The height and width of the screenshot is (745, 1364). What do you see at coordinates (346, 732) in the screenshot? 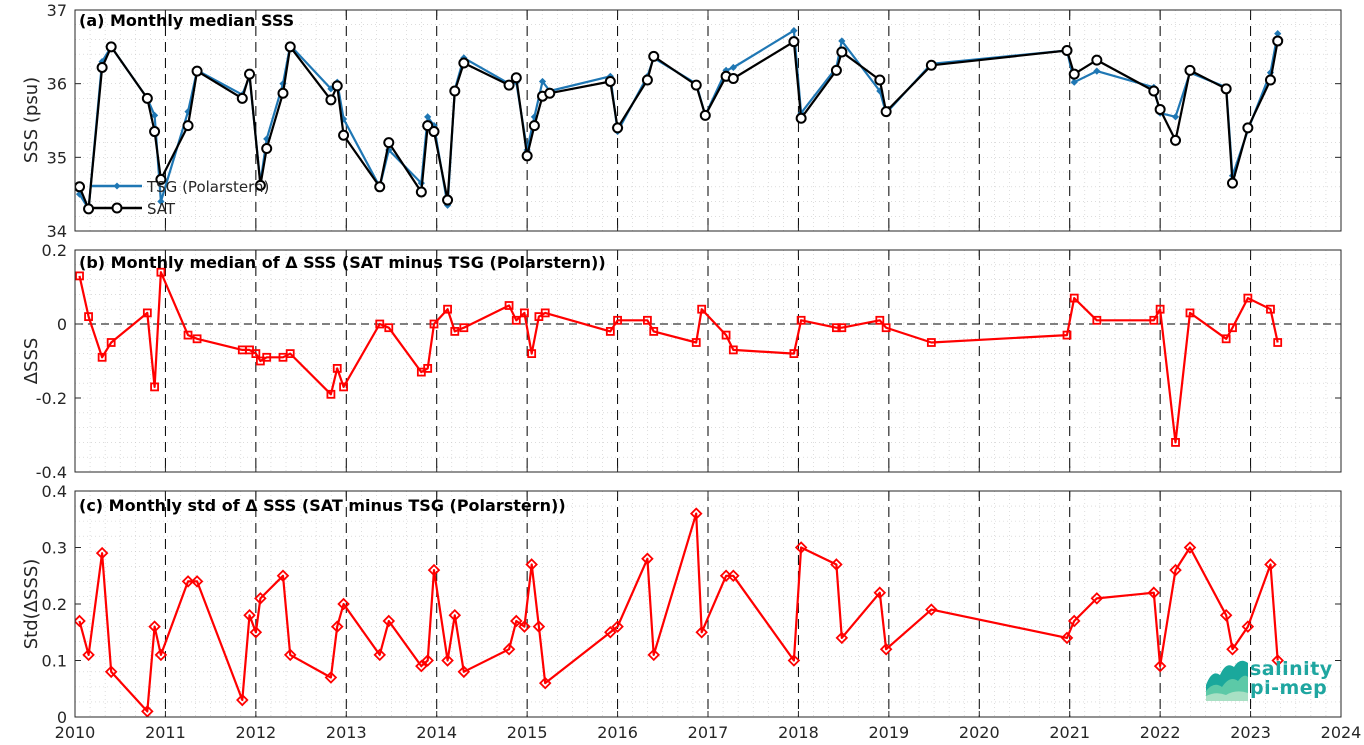
I see `x-tick-label: 2013` at bounding box center [346, 732].